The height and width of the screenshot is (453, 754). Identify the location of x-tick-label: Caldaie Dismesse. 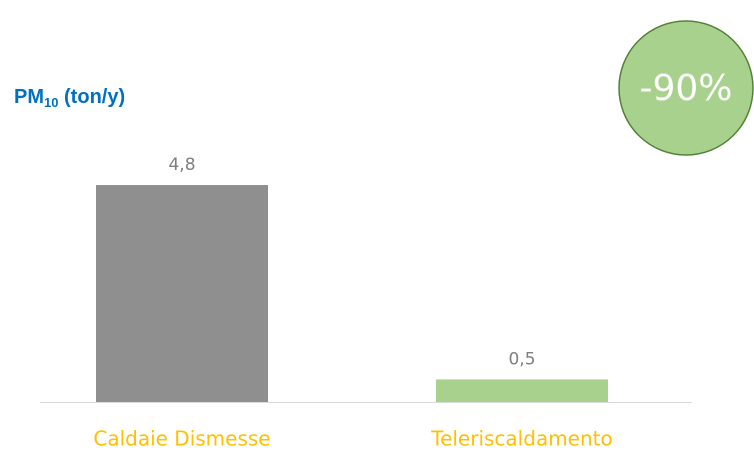
(181, 439).